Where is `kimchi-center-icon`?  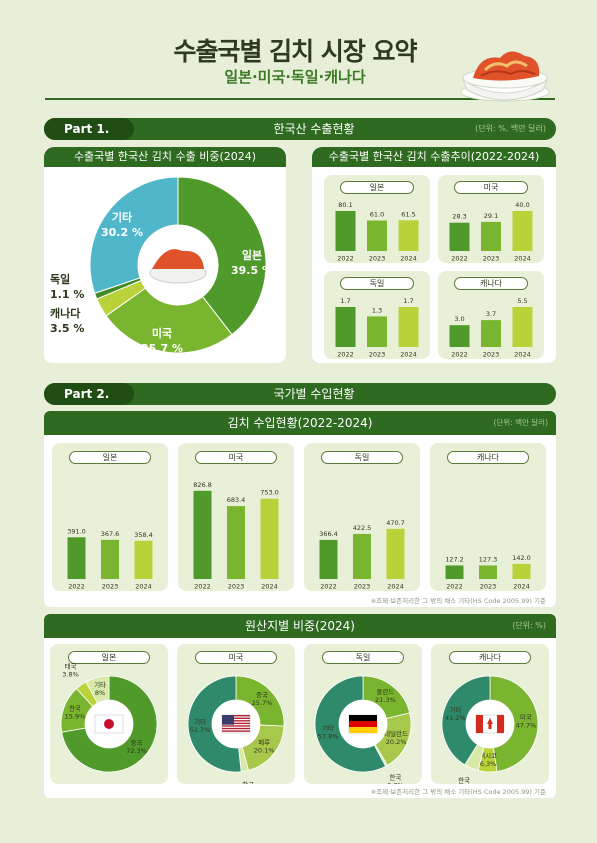 kimchi-center-icon is located at coordinates (178, 266).